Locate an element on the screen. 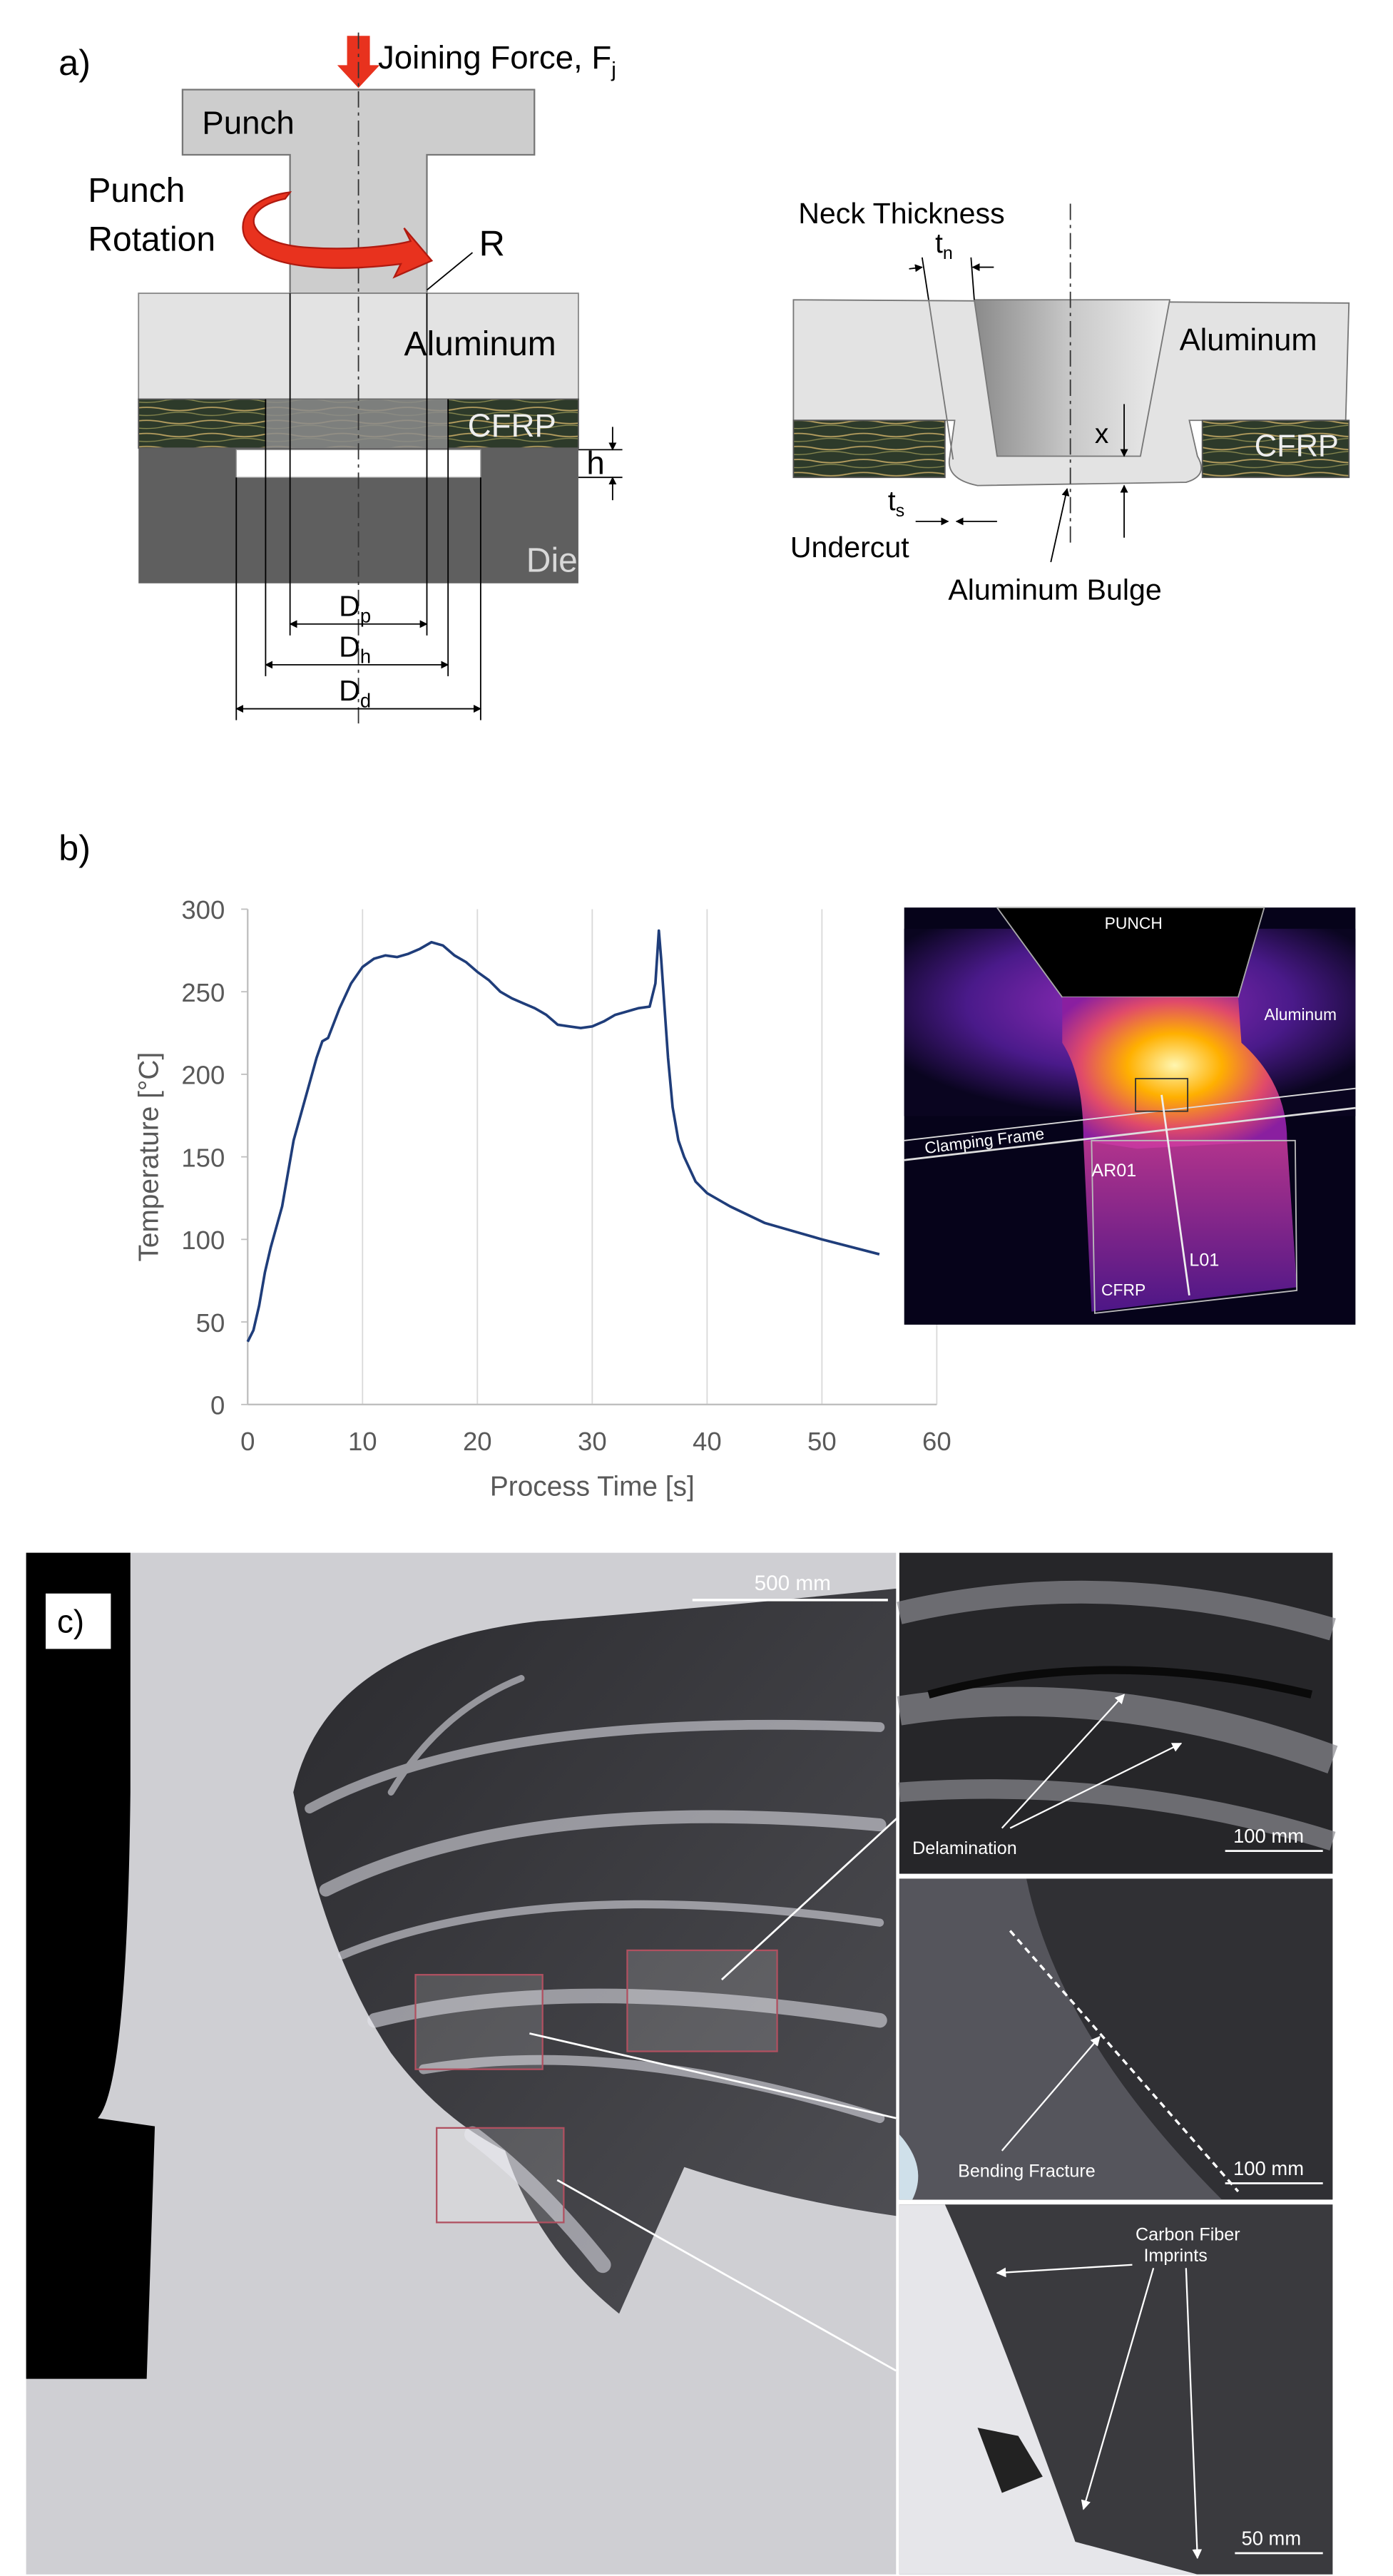  x-tick-label: 0 is located at coordinates (247, 1441).